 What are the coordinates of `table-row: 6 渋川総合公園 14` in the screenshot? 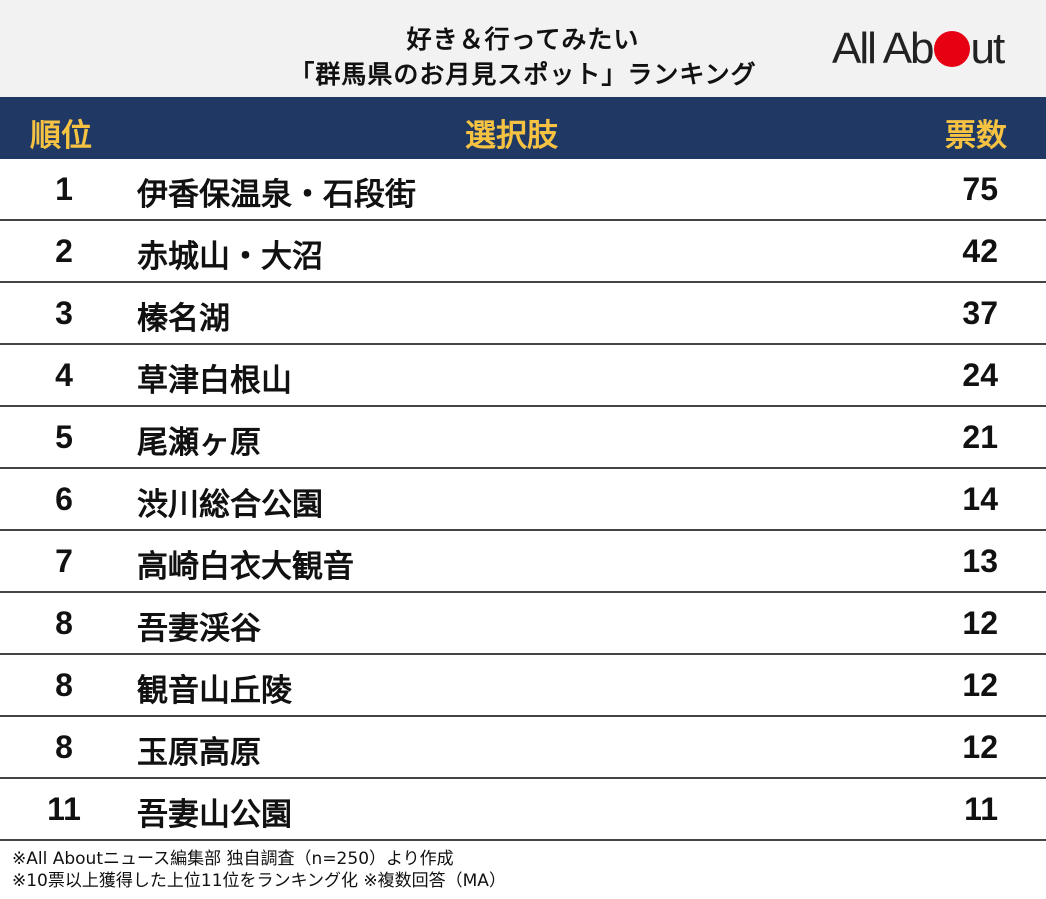 It's located at (523, 500).